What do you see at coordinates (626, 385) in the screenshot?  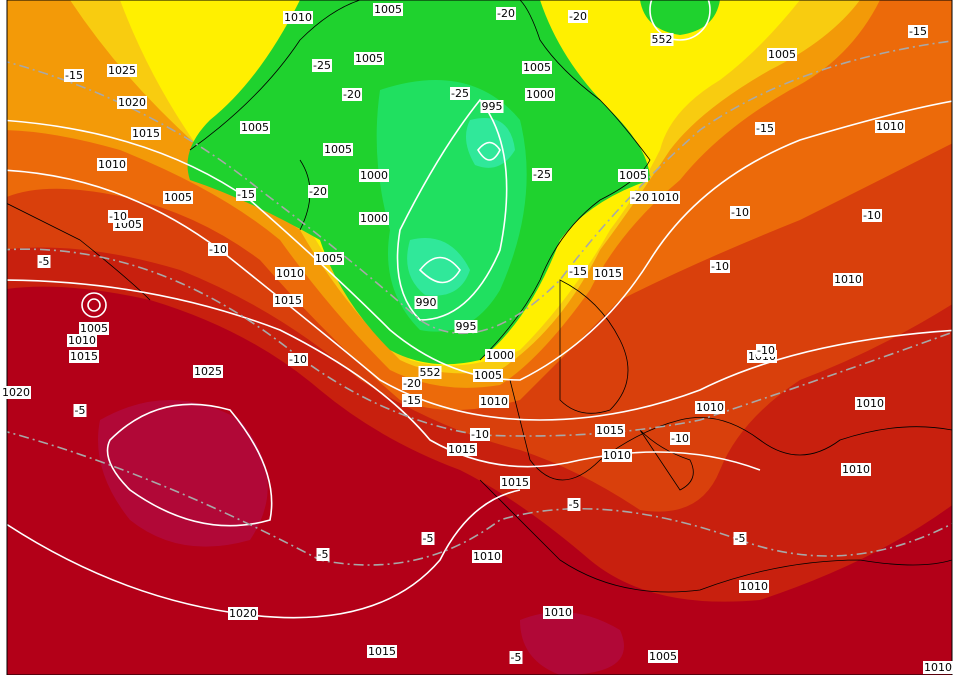 I see `coast-shape` at bounding box center [626, 385].